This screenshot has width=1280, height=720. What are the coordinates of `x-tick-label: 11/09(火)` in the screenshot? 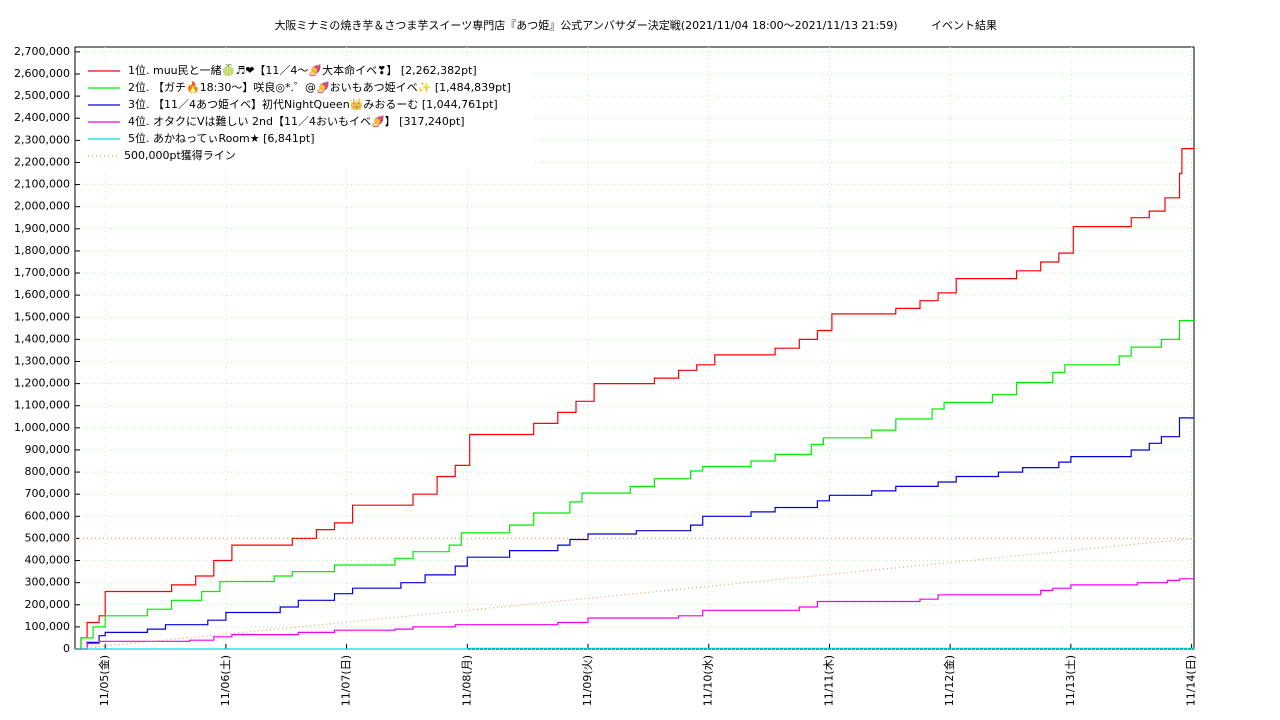 It's located at (587, 680).